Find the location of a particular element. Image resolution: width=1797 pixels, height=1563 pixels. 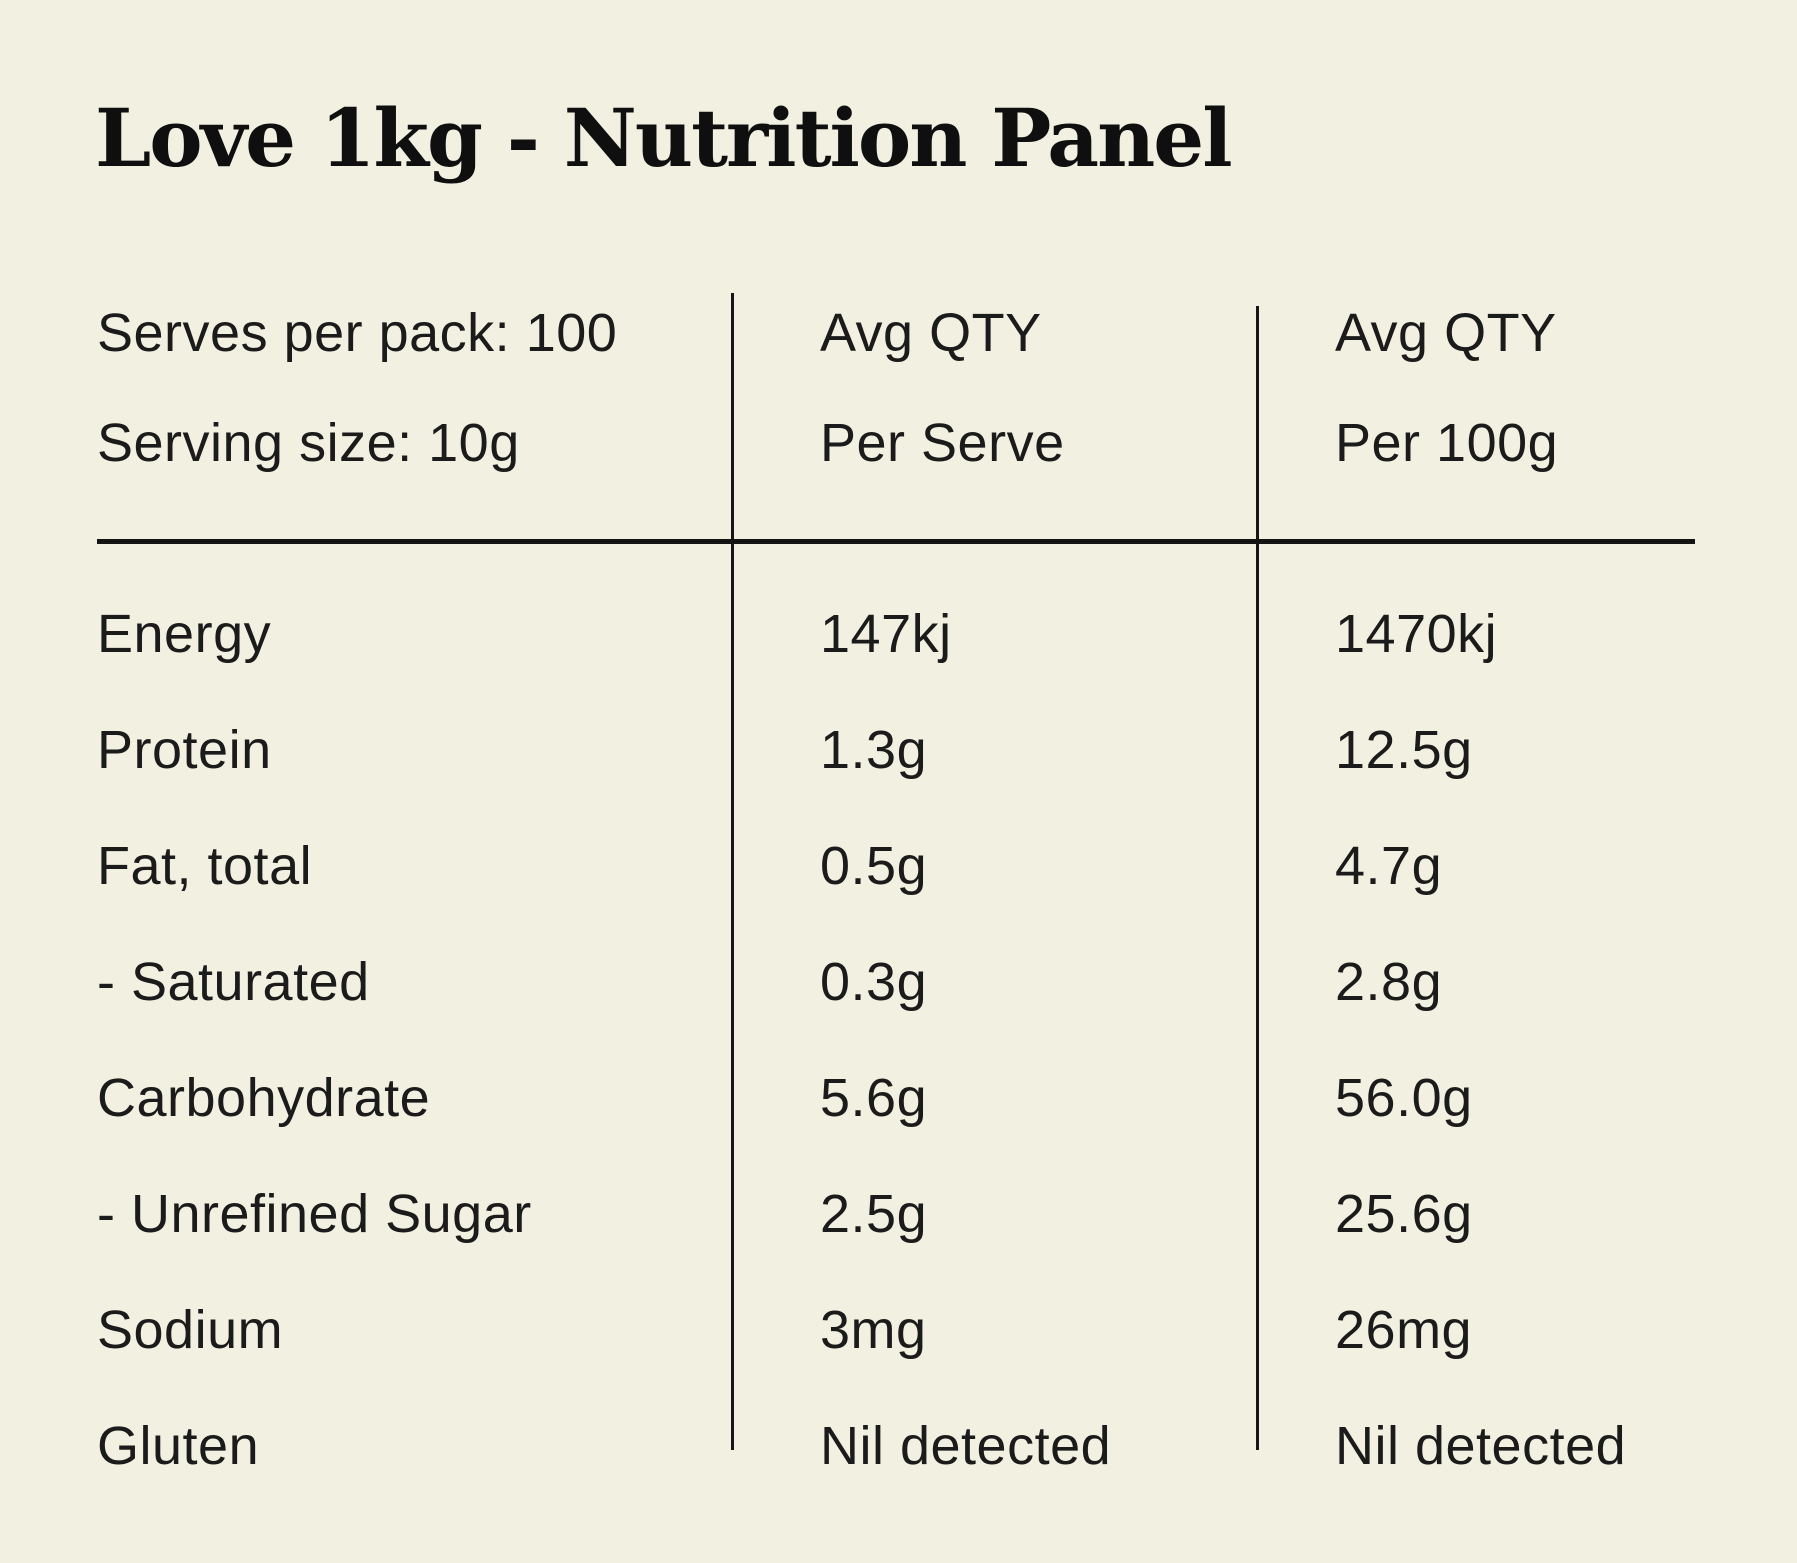

row-label: Fat, total is located at coordinates (205, 866).